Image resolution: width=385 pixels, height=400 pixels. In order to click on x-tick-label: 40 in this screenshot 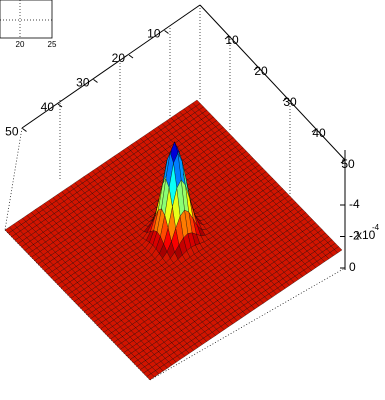, I will do `click(48, 107)`.